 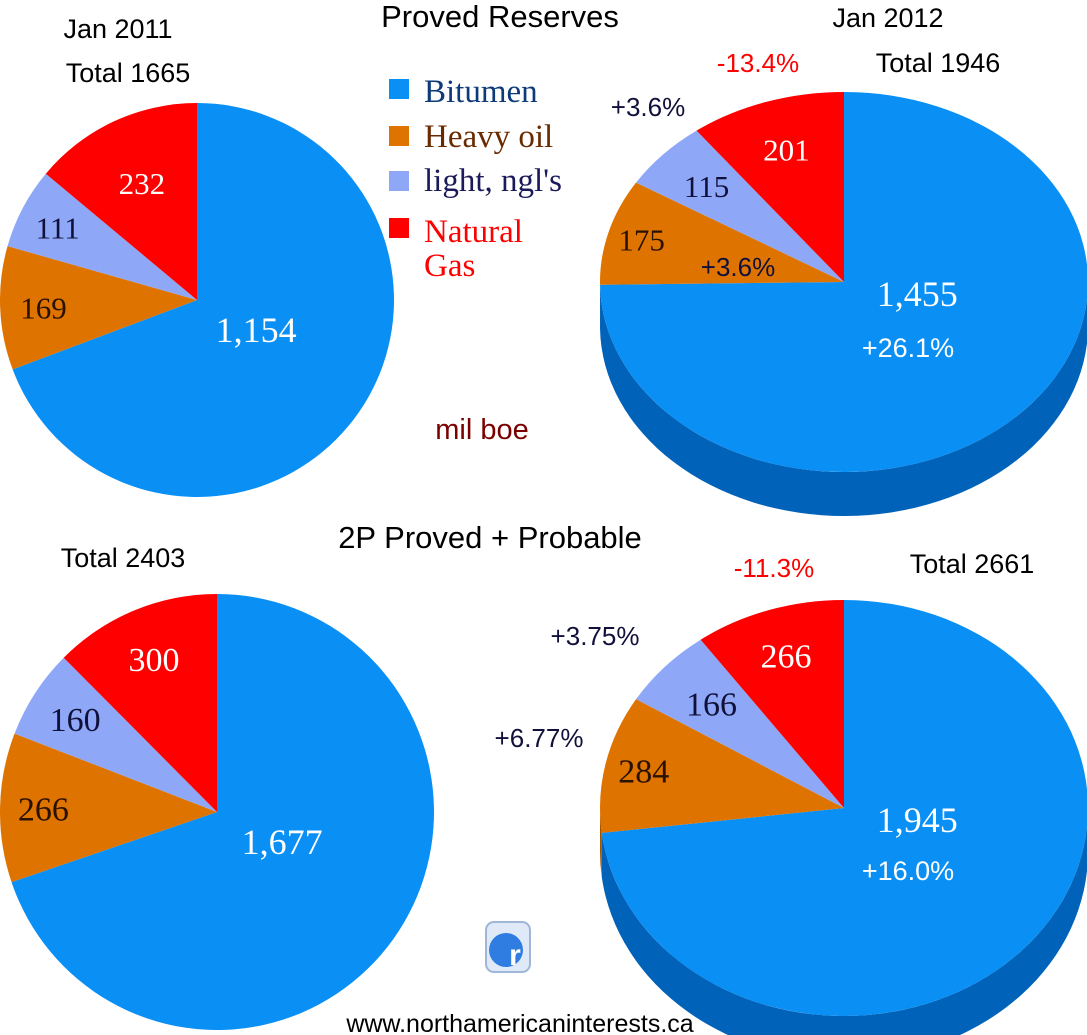 I want to click on chart3-total: Total 2403, so click(x=123, y=558).